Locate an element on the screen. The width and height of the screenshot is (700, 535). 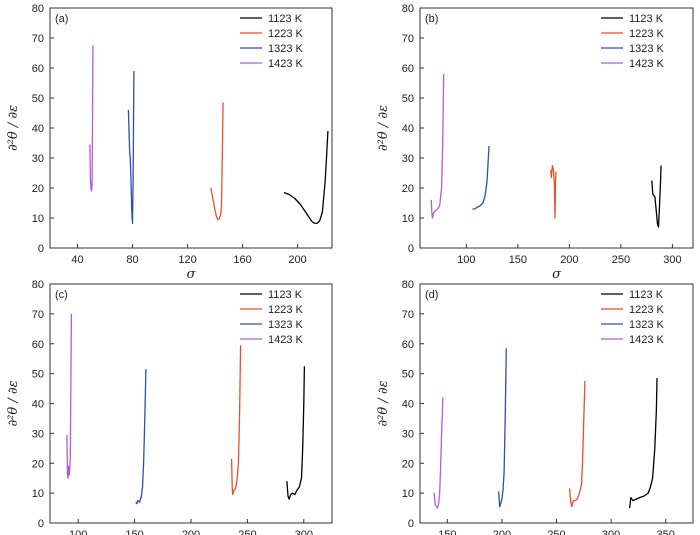
panel-label: (c) is located at coordinates (61, 295).